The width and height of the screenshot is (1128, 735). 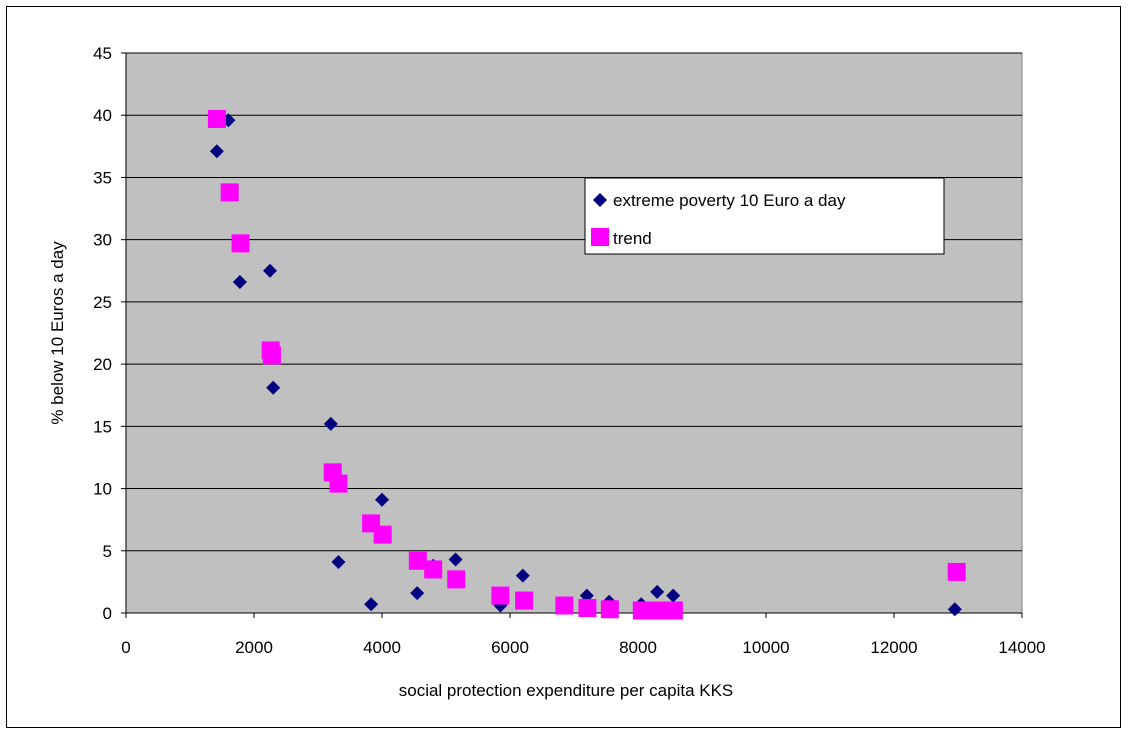 What do you see at coordinates (102, 240) in the screenshot?
I see `y-tick-label: 30` at bounding box center [102, 240].